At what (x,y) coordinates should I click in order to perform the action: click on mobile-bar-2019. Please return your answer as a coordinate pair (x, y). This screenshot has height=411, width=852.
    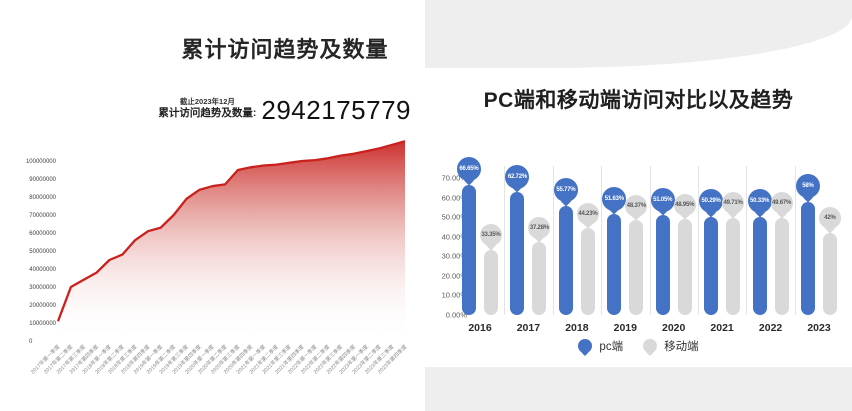
    Looking at the image, I should click on (636, 267).